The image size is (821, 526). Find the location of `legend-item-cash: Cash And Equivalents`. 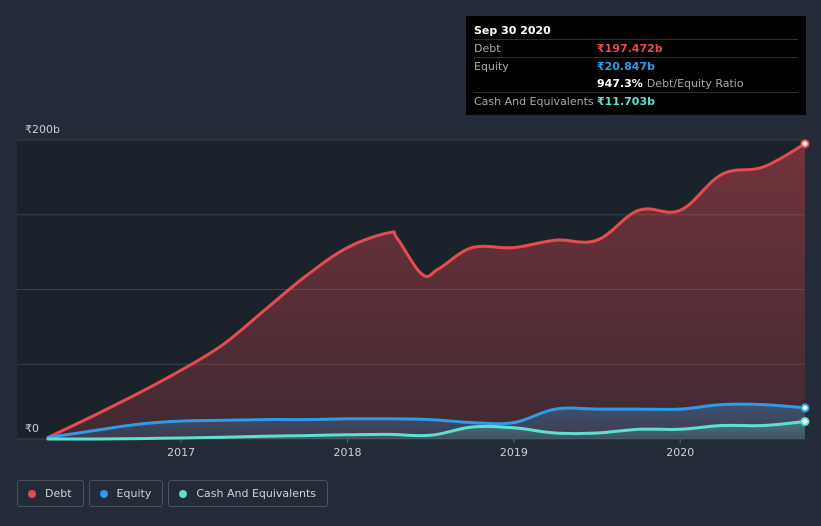

legend-item-cash: Cash And Equivalents is located at coordinates (248, 493).